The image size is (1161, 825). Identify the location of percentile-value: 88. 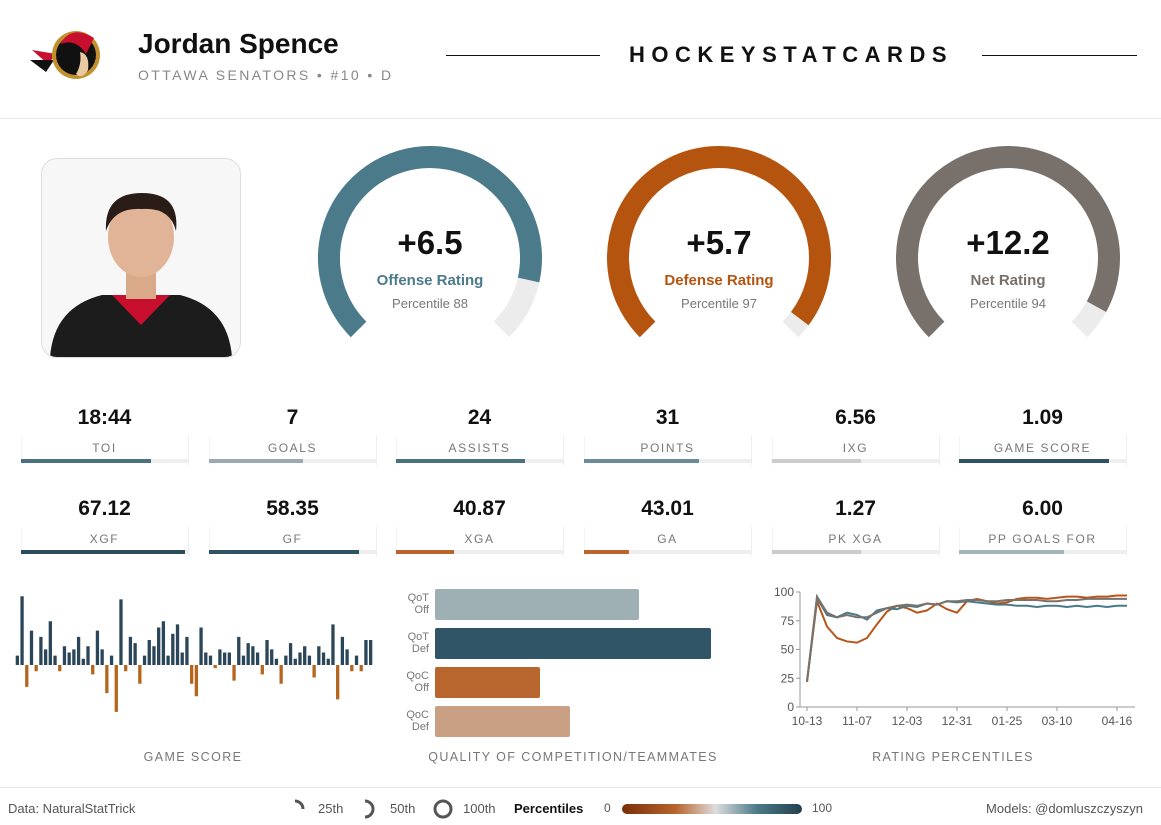
(460, 303).